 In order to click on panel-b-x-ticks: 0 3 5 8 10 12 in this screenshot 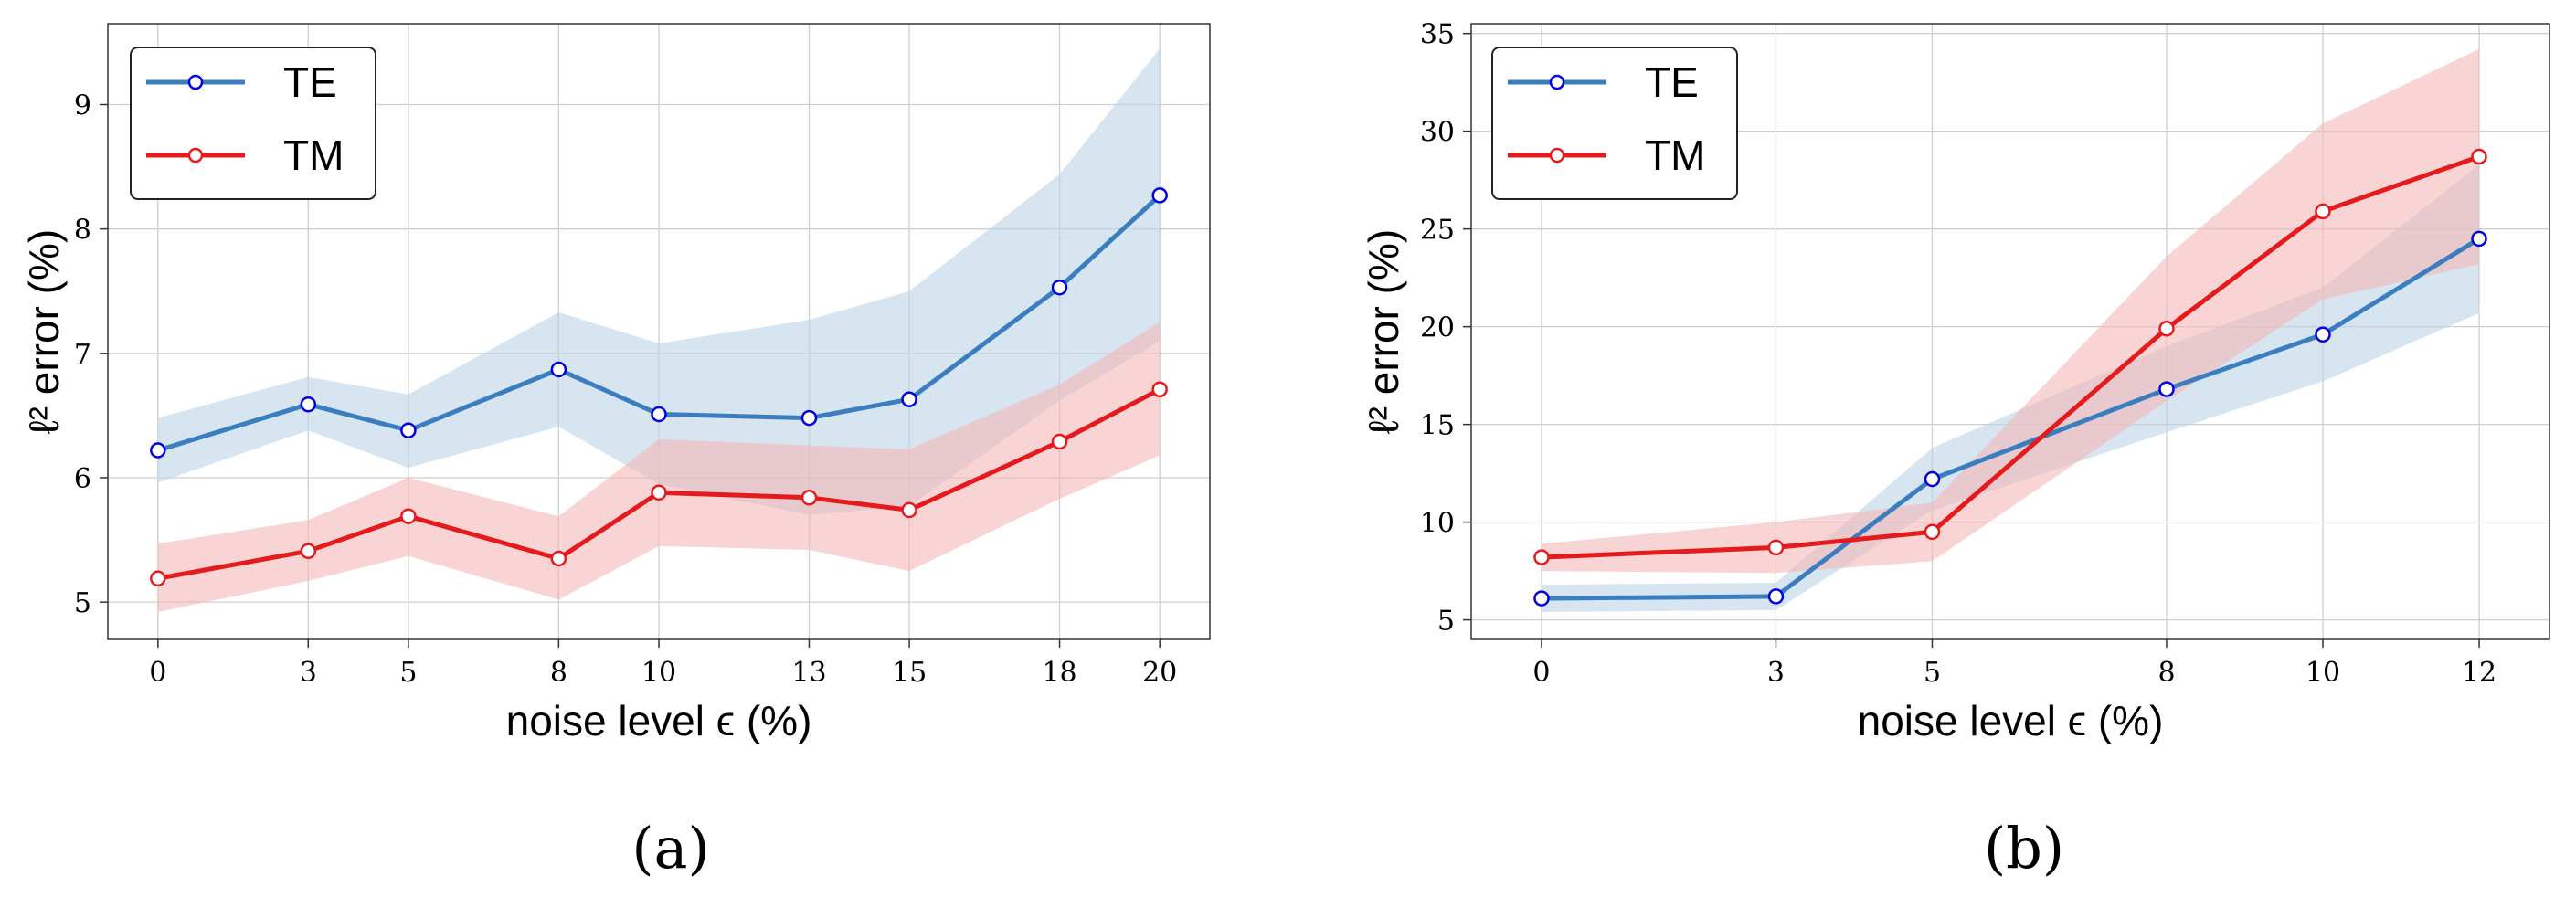, I will do `click(2014, 664)`.